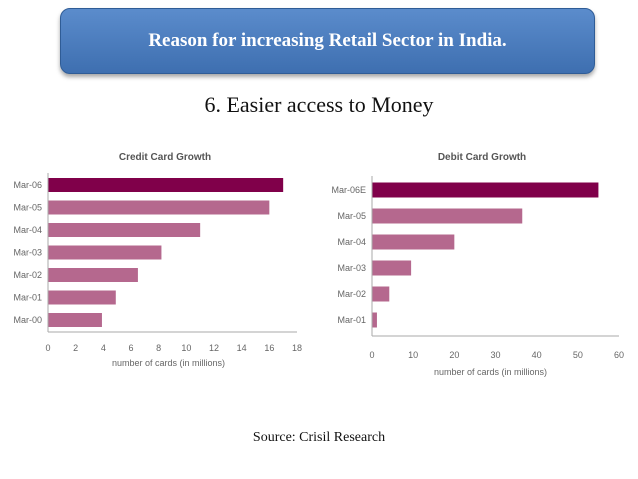 The image size is (638, 479). What do you see at coordinates (319, 104) in the screenshot?
I see `slide-subtitle: 6. Easier access to Money` at bounding box center [319, 104].